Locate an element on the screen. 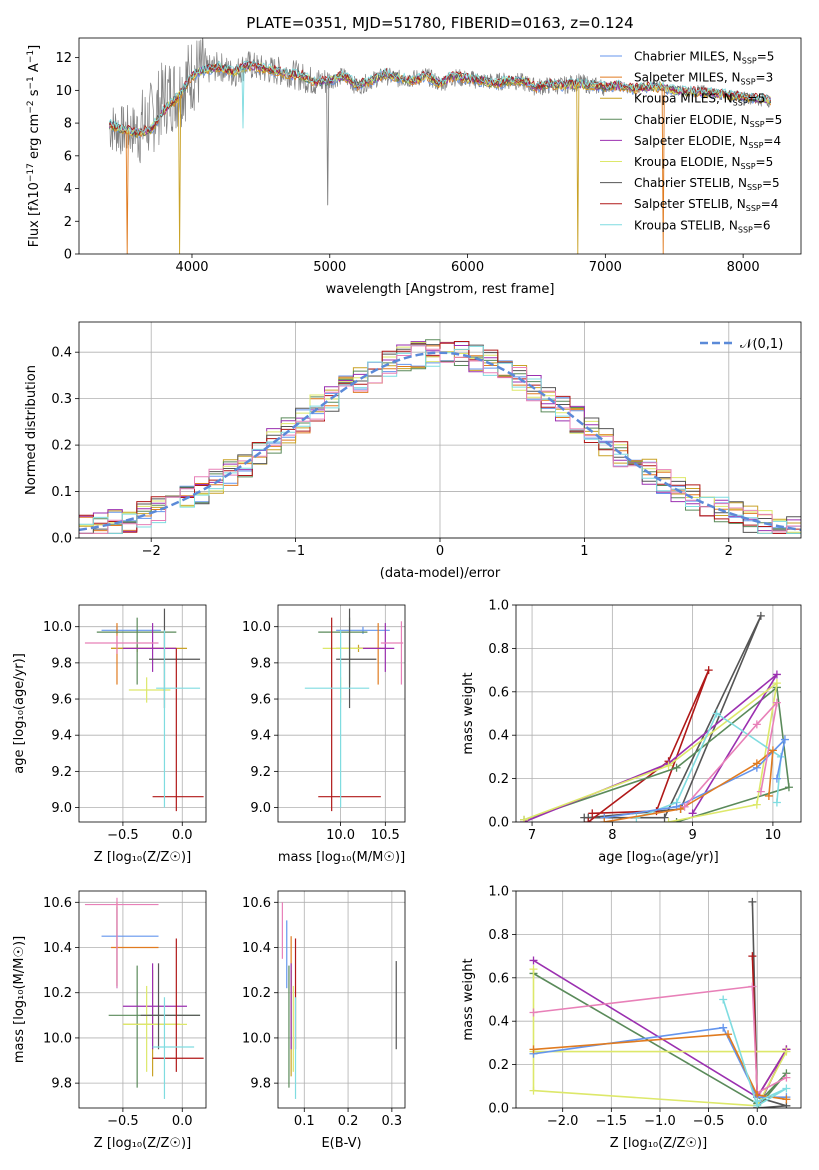 The width and height of the screenshot is (819, 1170). x-axis-label: Z [log₁₀(Z/Z☉)] is located at coordinates (142, 857).